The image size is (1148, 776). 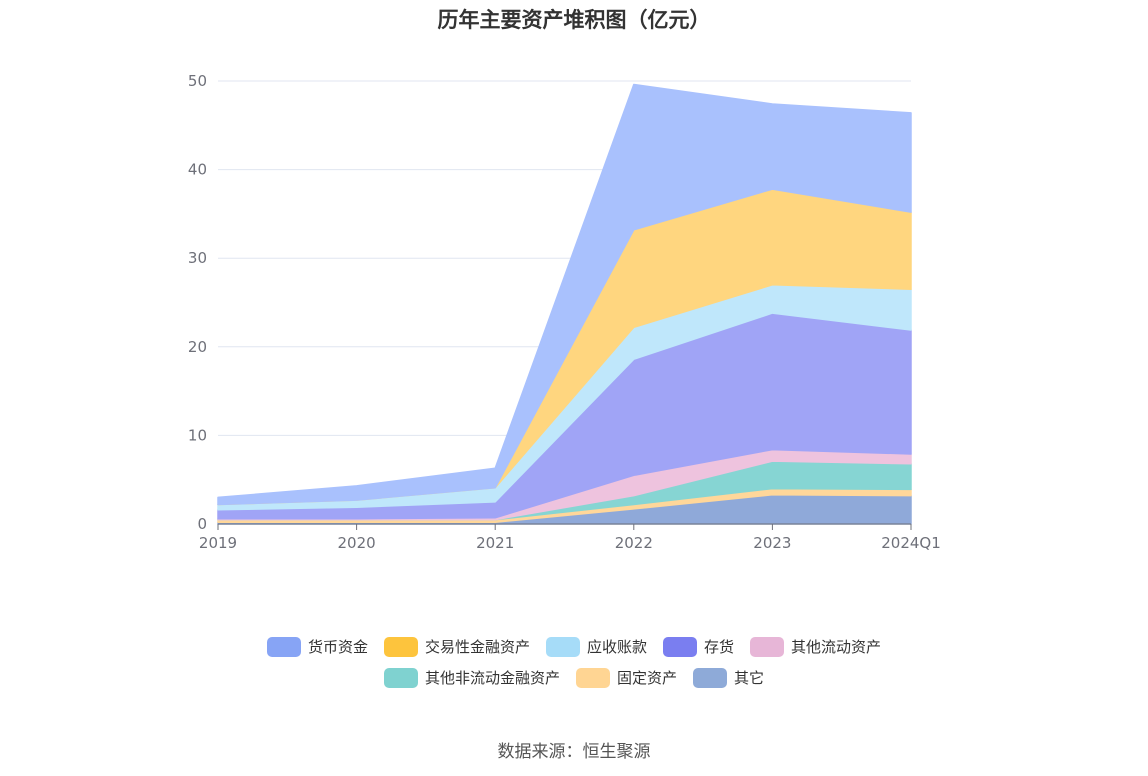 I want to click on legend-item: 其他流动资产, so click(x=815, y=646).